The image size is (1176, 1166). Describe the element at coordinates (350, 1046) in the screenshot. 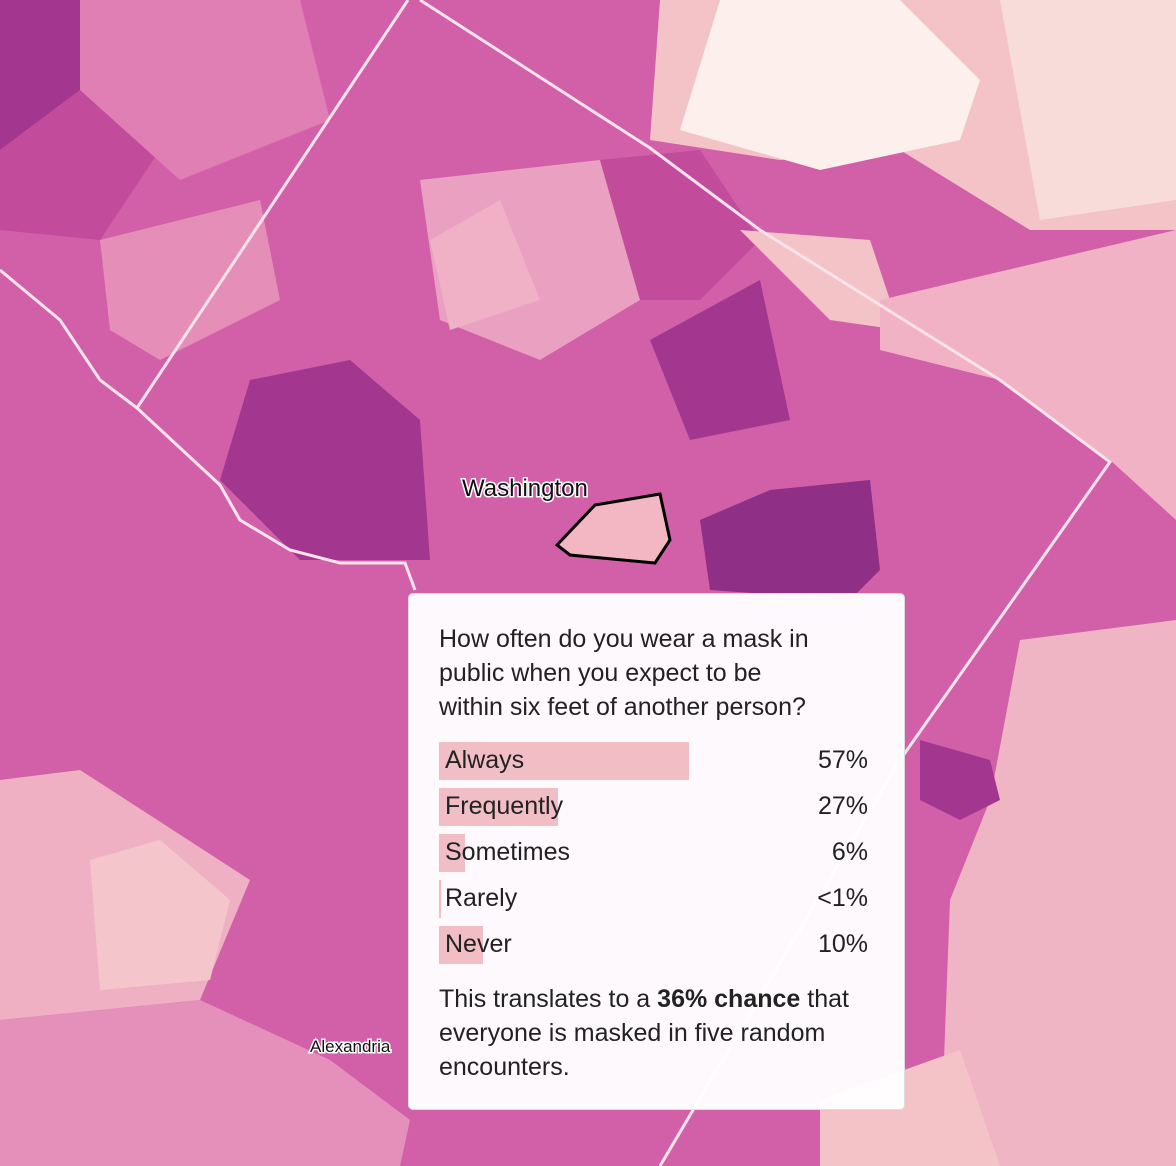

I see `city-label: Alexandria` at that location.